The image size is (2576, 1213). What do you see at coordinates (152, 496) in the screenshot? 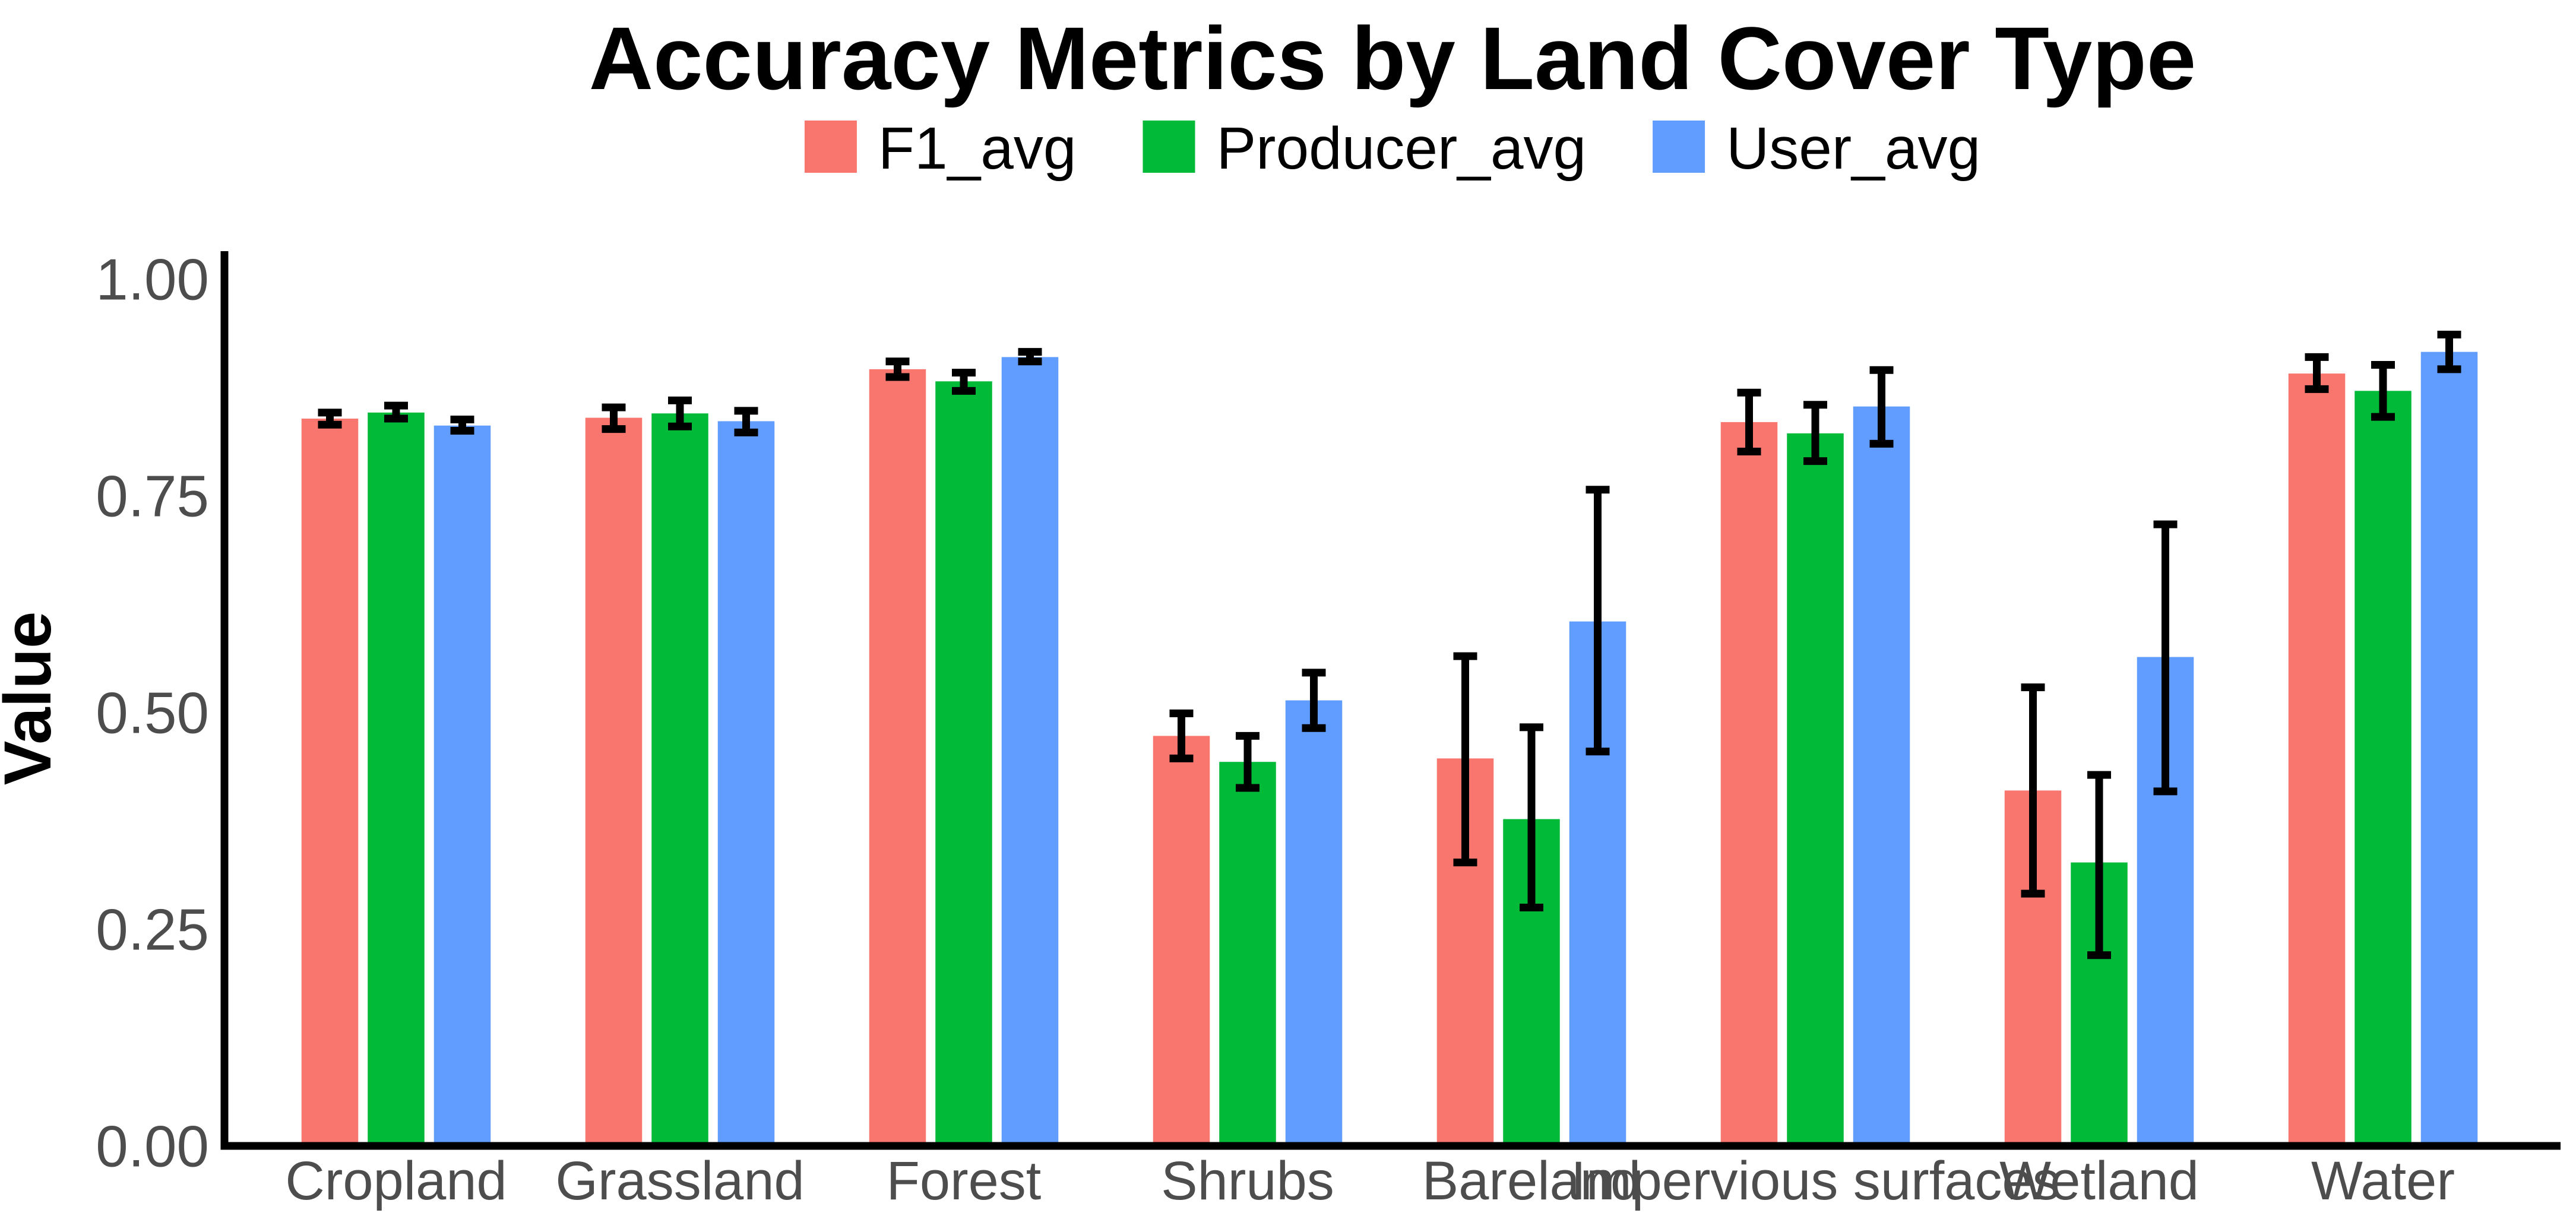
I see `y-tick-label: 0.75` at bounding box center [152, 496].